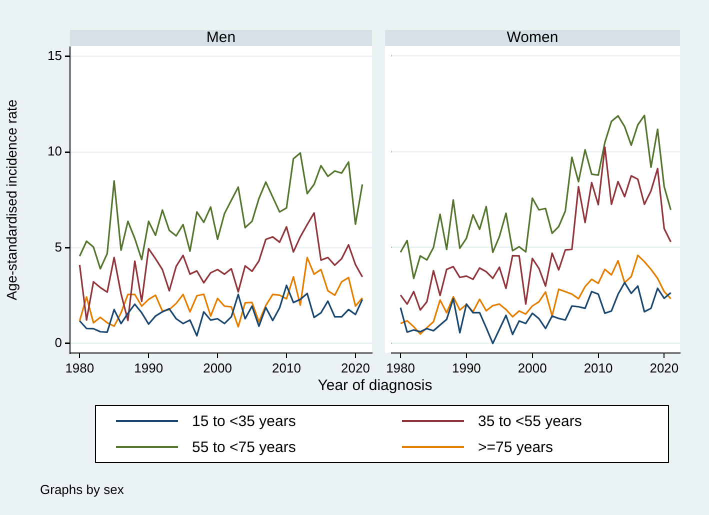 Image resolution: width=709 pixels, height=515 pixels. Describe the element at coordinates (221, 37) in the screenshot. I see `chart-title: Men` at that location.